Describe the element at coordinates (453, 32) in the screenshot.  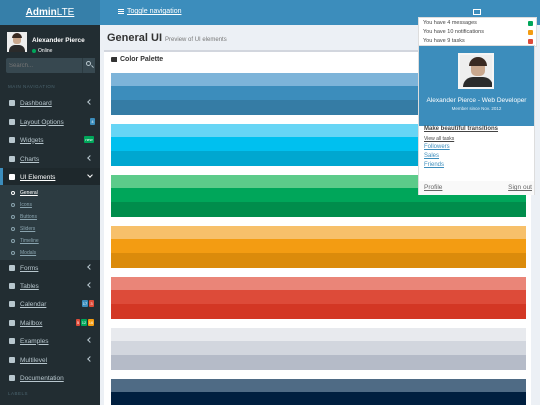
I see `notifications-line: You have 10 notifications` at that location.